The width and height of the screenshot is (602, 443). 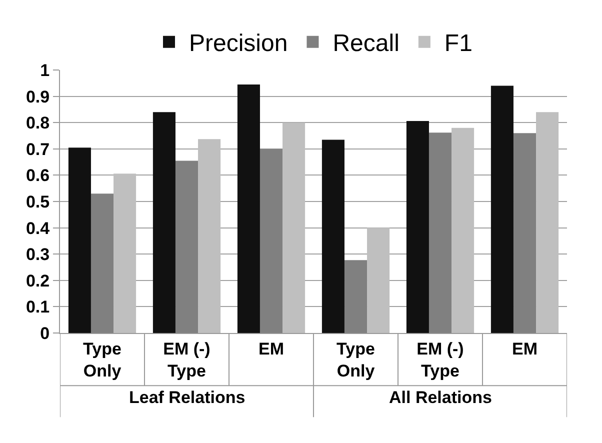 What do you see at coordinates (38, 123) in the screenshot?
I see `y-tick-label: 0.8` at bounding box center [38, 123].